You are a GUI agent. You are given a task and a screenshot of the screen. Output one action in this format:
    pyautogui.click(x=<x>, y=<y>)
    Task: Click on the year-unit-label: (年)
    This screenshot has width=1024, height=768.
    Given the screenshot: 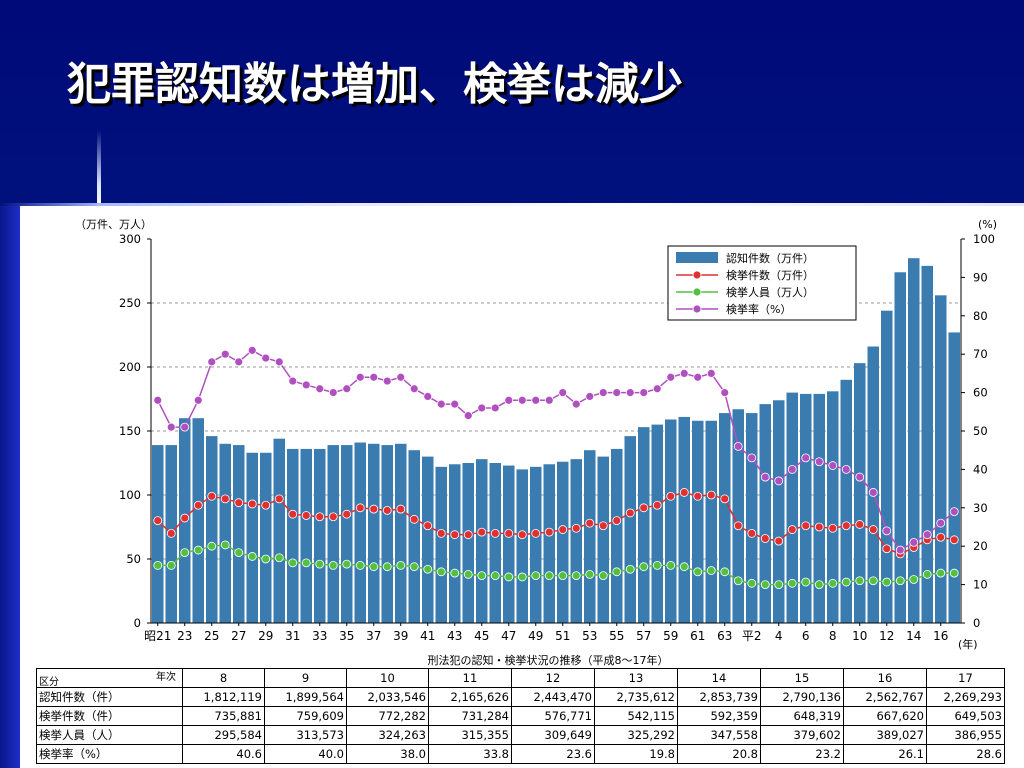 What is the action you would take?
    pyautogui.click(x=968, y=644)
    